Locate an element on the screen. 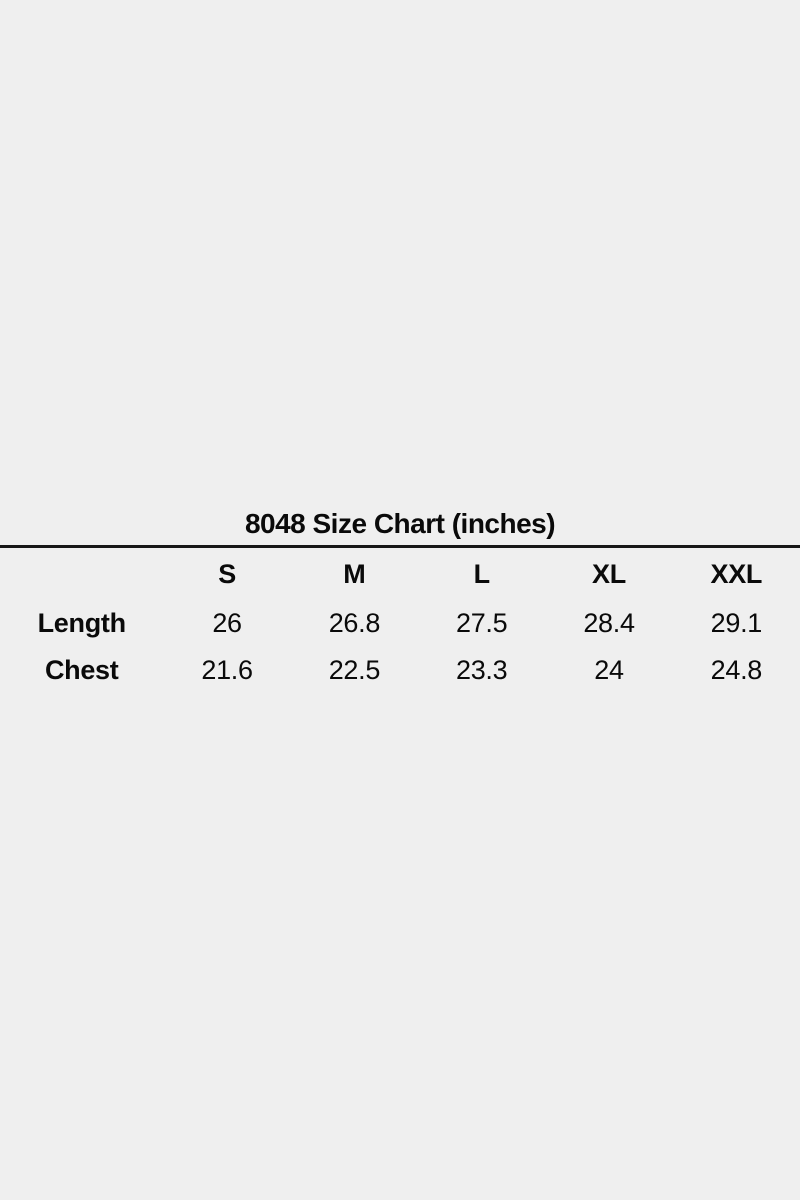 Image resolution: width=800 pixels, height=1200 pixels. column-header-m: M is located at coordinates (354, 573).